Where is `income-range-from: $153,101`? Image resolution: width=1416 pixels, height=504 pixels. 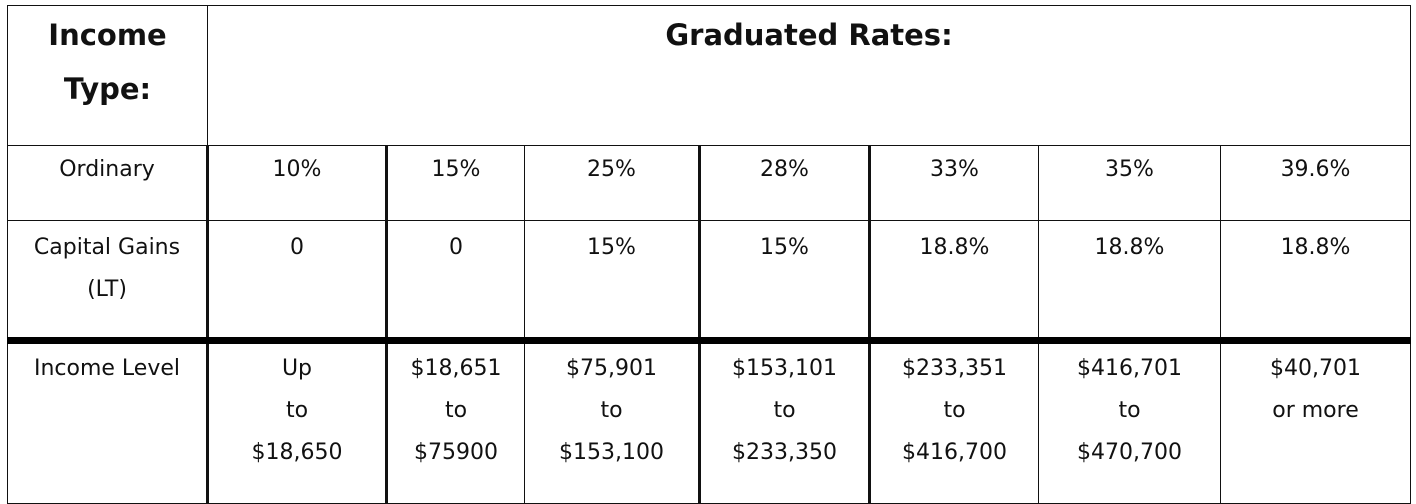 income-range-from: $153,101 is located at coordinates (784, 368).